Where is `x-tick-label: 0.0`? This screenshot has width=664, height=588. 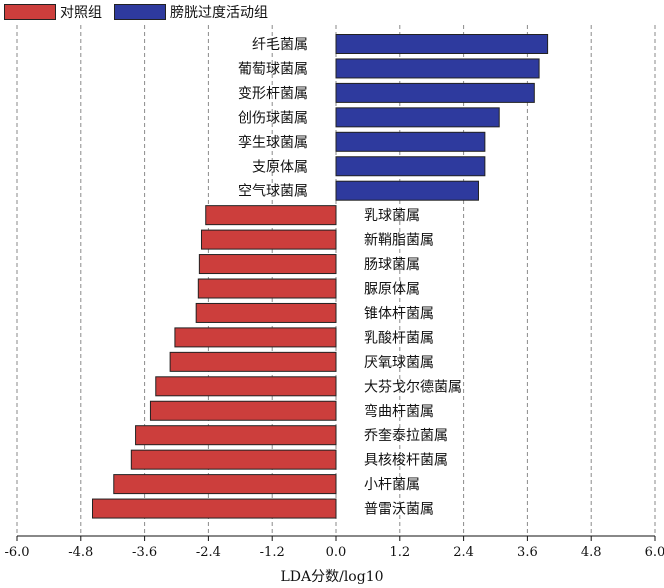 x-tick-label: 0.0 is located at coordinates (336, 552).